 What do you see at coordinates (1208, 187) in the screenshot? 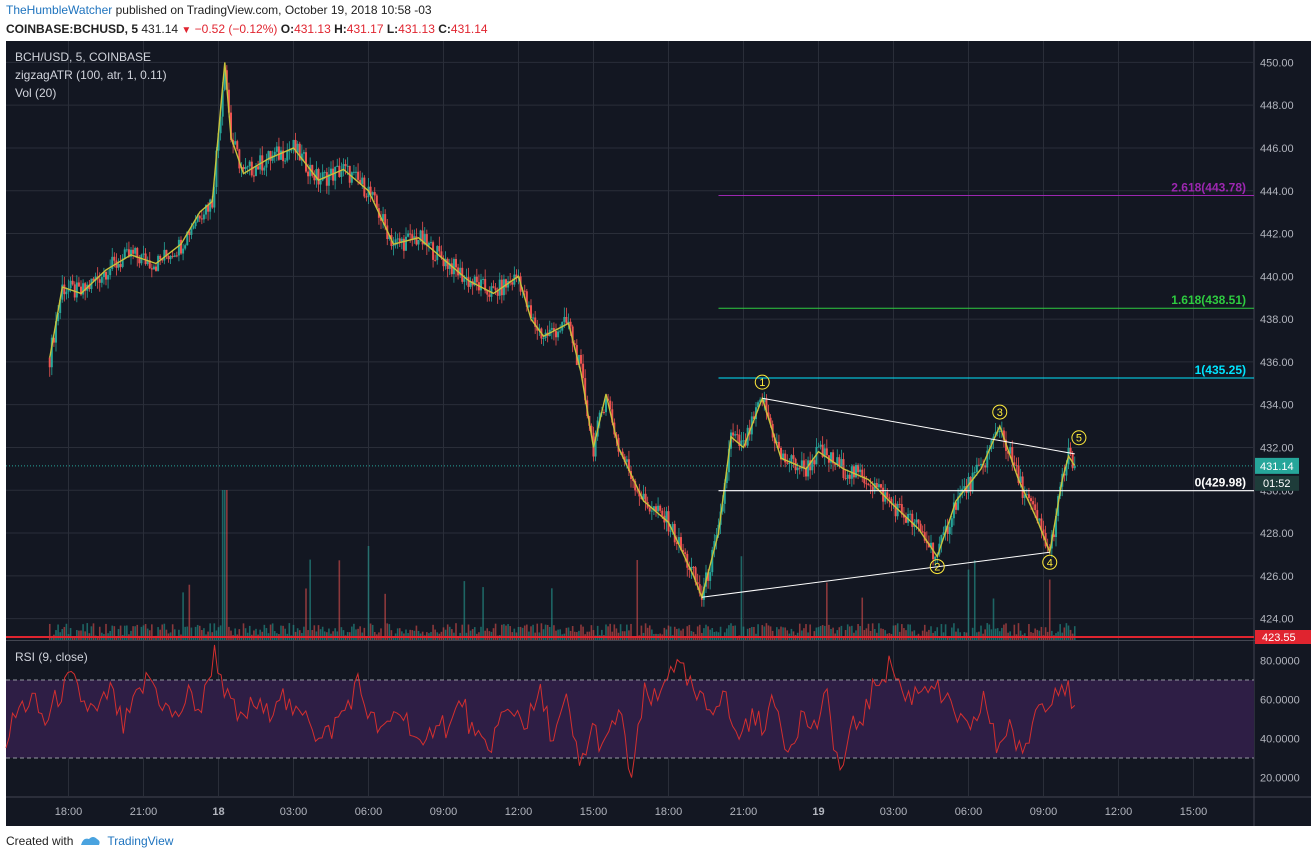
I see `fib-level-label: 2.618(443.78)` at bounding box center [1208, 187].